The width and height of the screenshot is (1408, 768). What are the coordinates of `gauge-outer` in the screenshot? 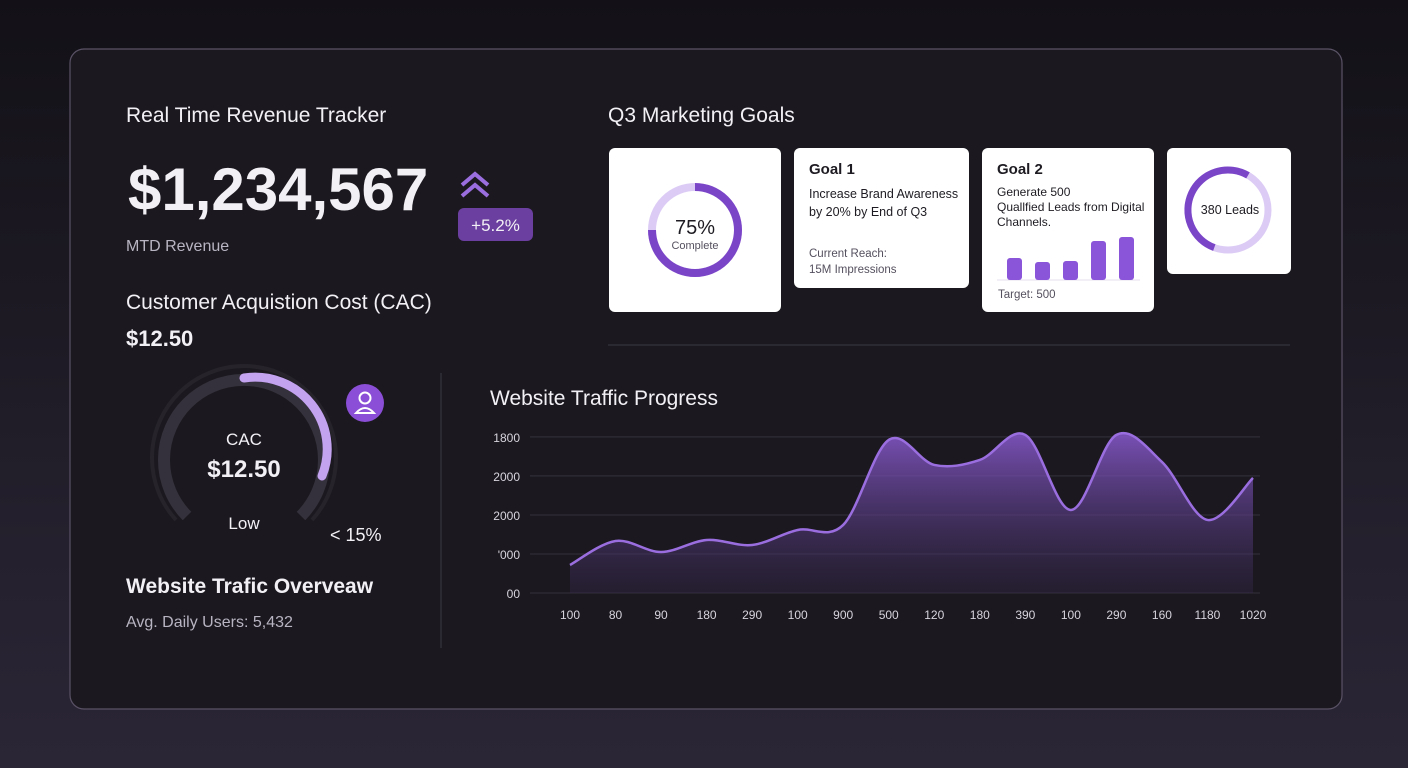 It's located at (244, 443).